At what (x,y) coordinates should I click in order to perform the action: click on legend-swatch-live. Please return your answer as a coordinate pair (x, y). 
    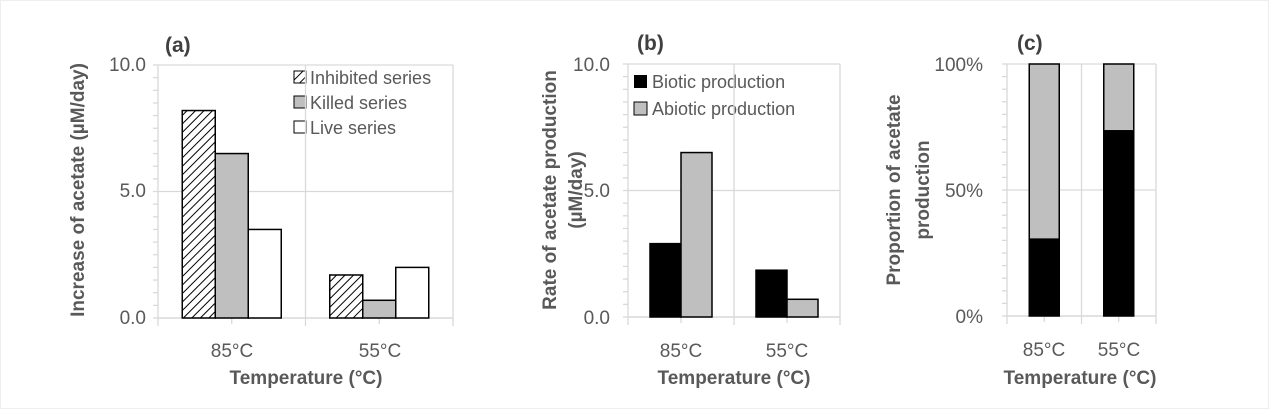
    Looking at the image, I should click on (300, 127).